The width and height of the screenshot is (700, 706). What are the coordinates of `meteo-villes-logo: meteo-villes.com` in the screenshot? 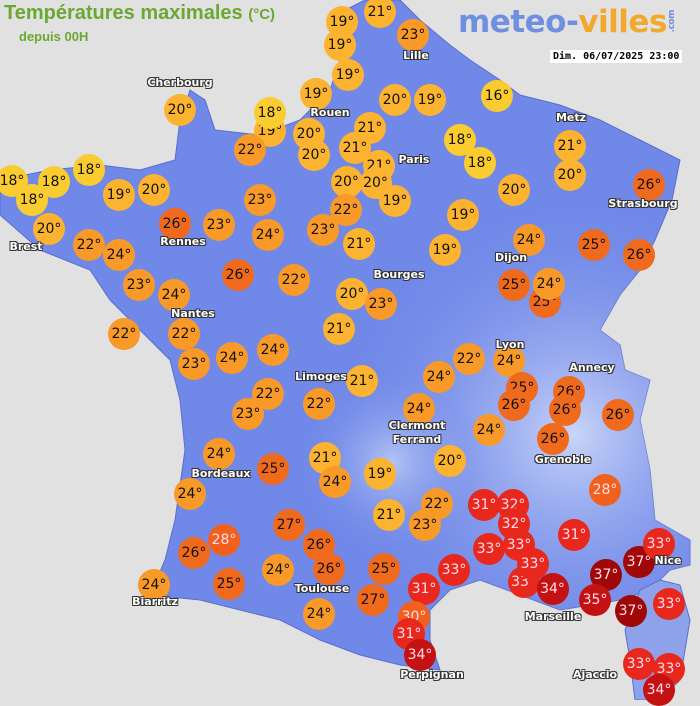 It's located at (567, 22).